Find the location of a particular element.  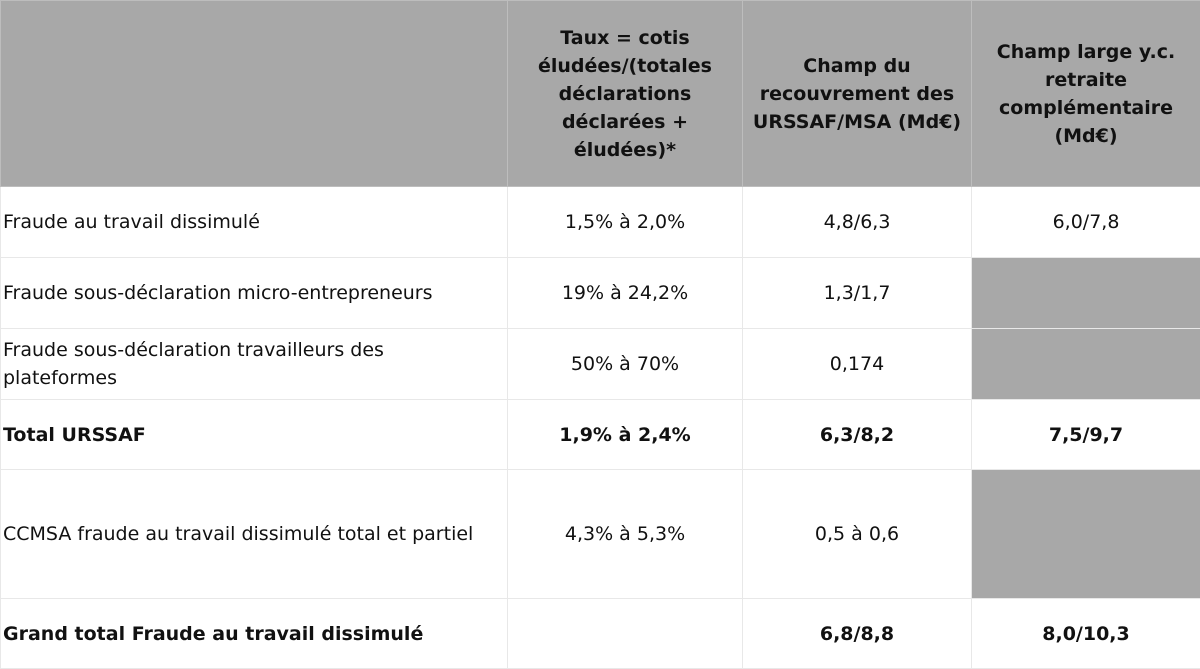

row-large: 8,0/10,3 is located at coordinates (1086, 634).